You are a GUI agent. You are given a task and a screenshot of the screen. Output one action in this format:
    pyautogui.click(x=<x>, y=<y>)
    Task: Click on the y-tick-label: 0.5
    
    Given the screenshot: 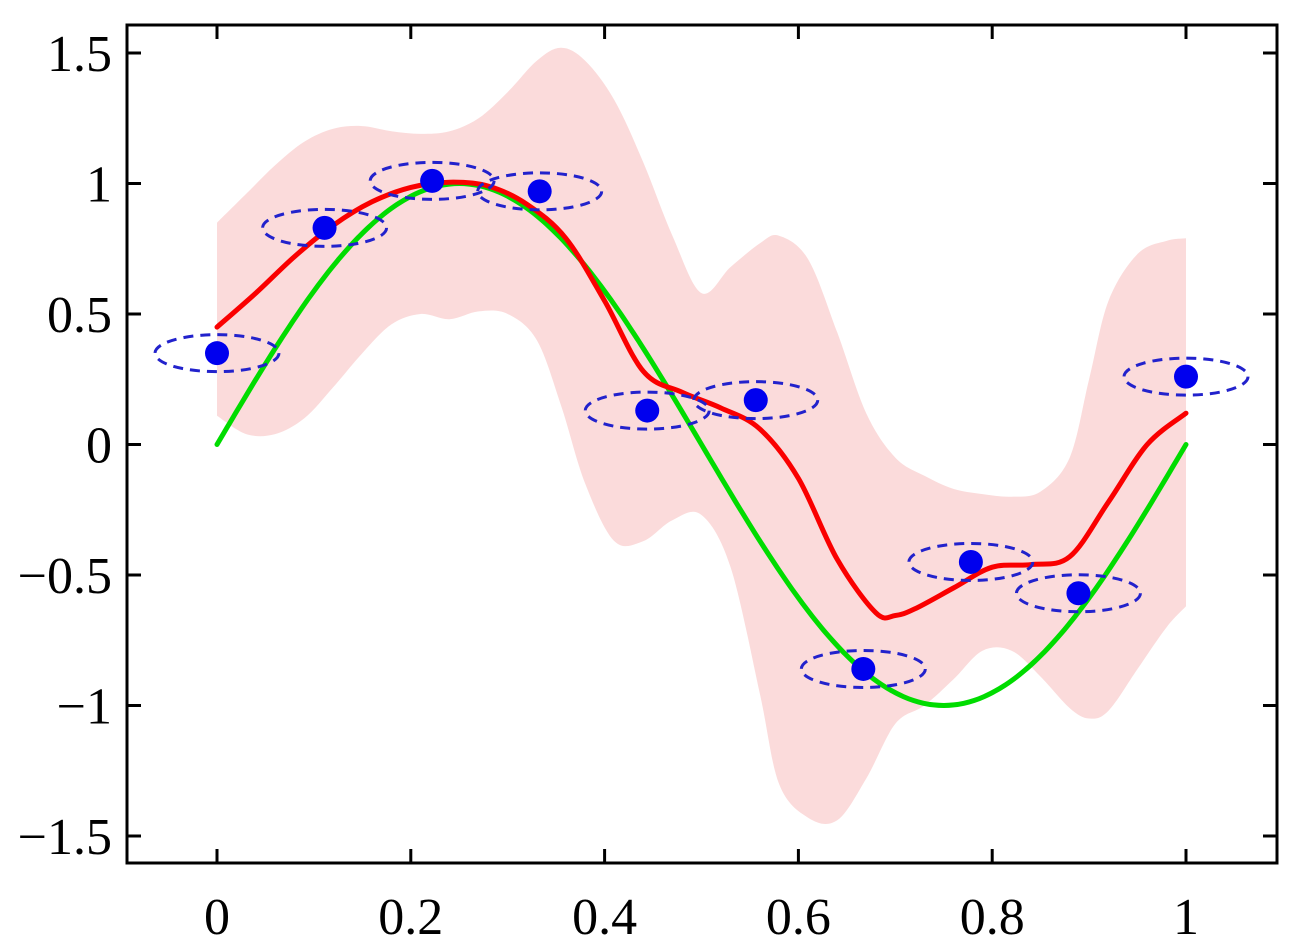 What is the action you would take?
    pyautogui.click(x=79, y=315)
    